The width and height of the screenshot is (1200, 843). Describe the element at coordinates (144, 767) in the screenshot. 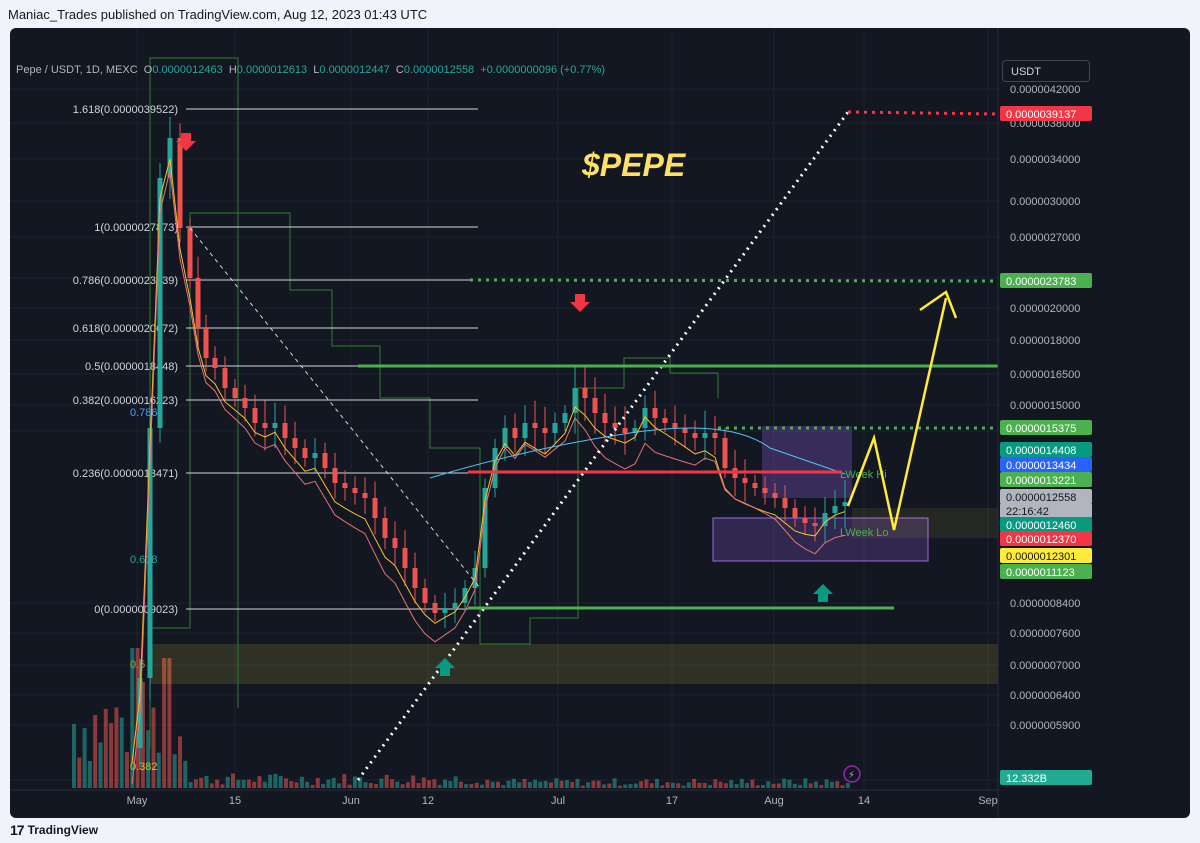

I see `side-fib-label: 0.382` at that location.